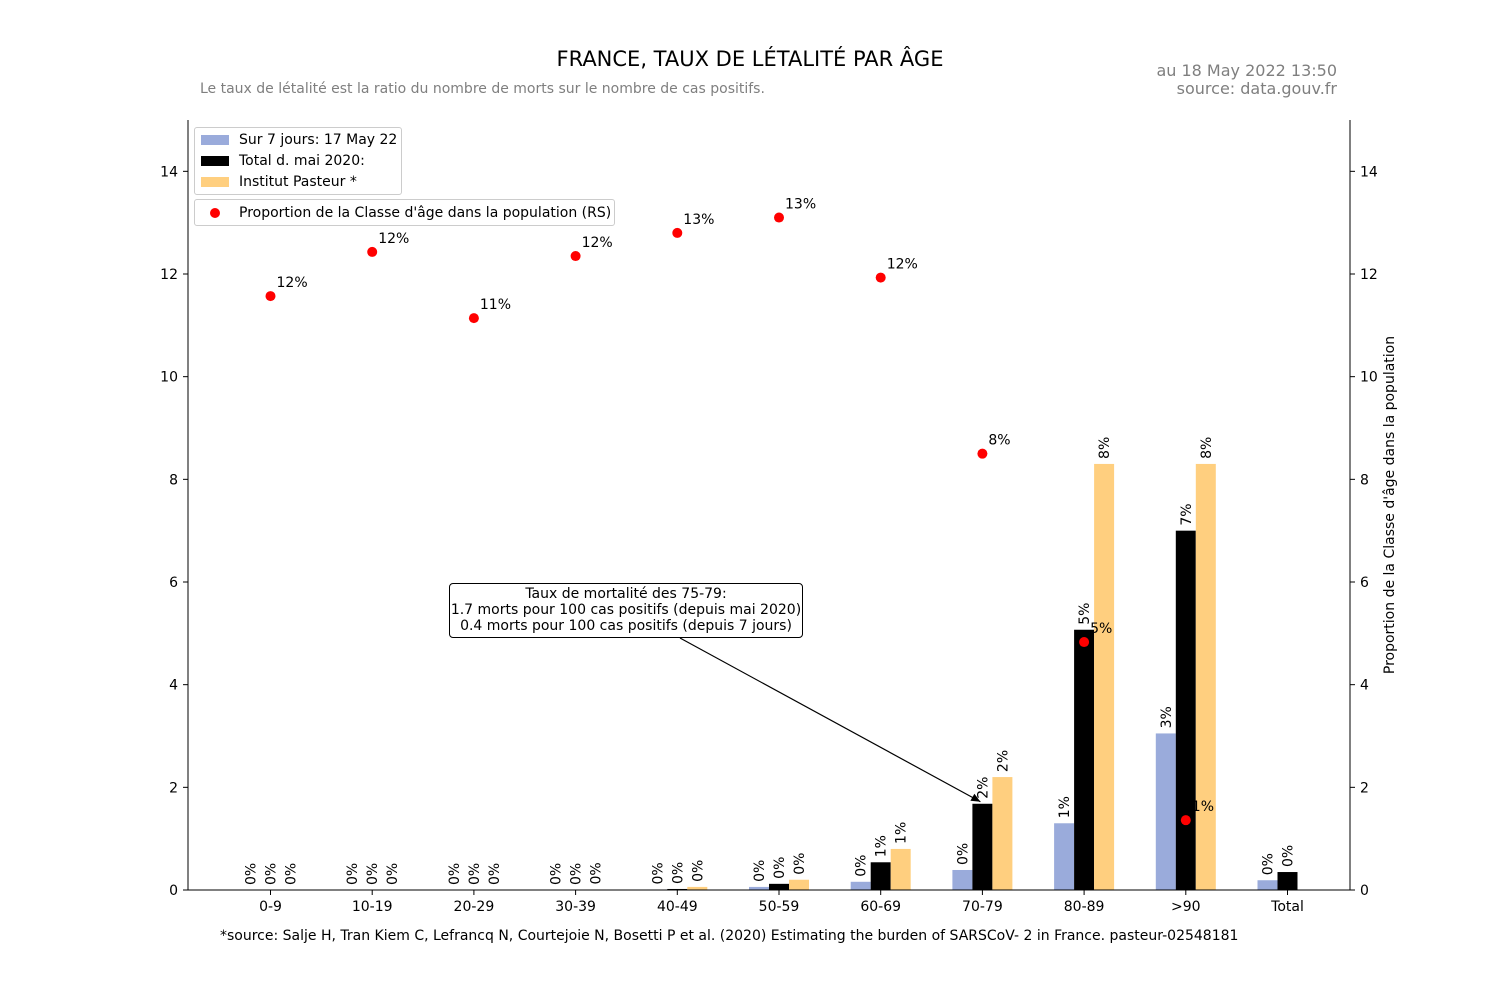 This screenshot has height=1000, width=1500. Describe the element at coordinates (1364, 480) in the screenshot. I see `y-tick-label-right: 8` at that location.